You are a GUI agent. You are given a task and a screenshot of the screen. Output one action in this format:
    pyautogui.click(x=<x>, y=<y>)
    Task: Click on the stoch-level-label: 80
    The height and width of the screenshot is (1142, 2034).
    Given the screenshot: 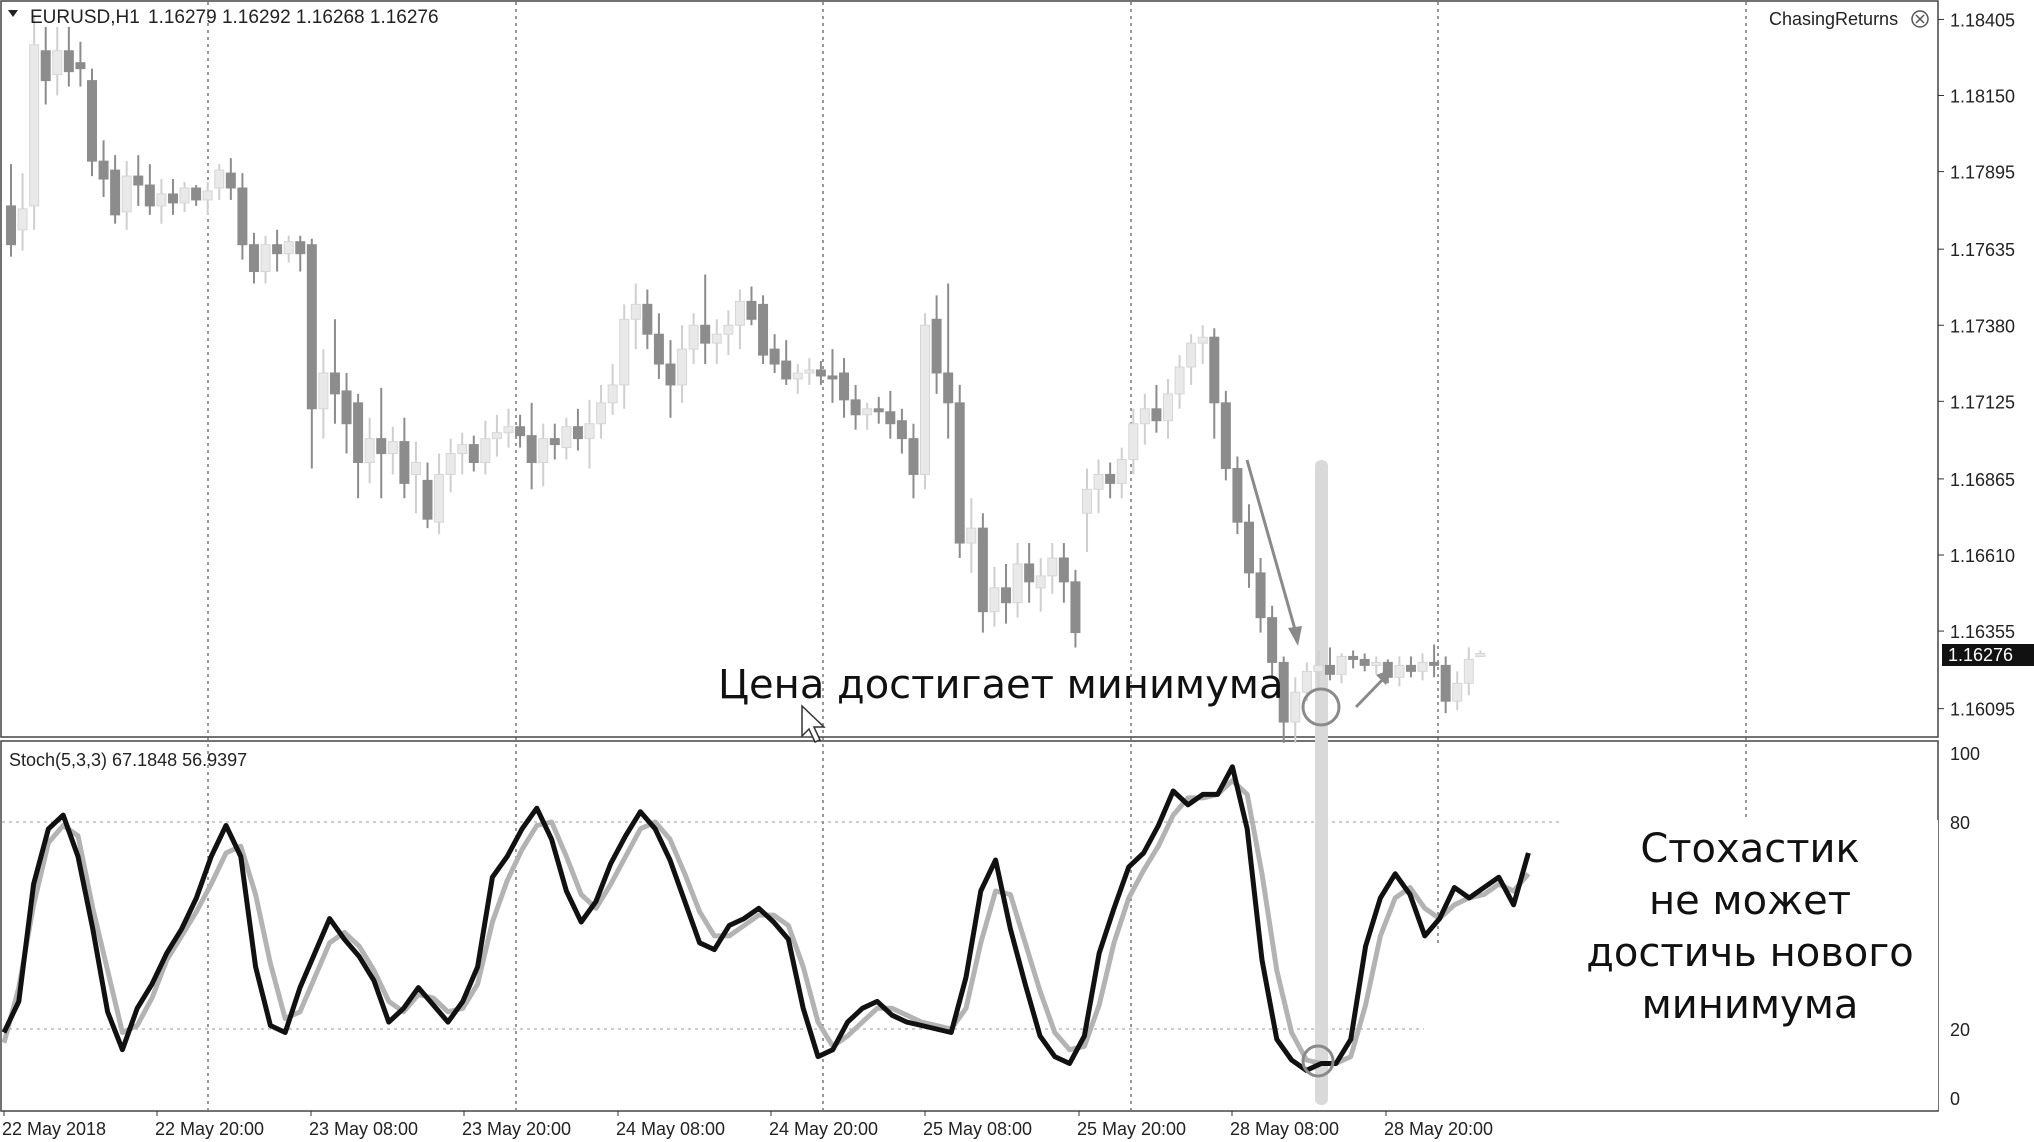 What is the action you would take?
    pyautogui.click(x=1960, y=823)
    